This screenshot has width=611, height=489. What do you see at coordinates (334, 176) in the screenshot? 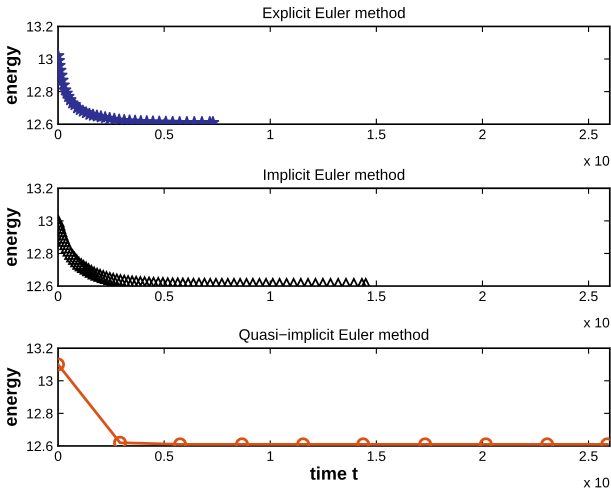
I see `chart-title: Implicit Euler method` at bounding box center [334, 176].